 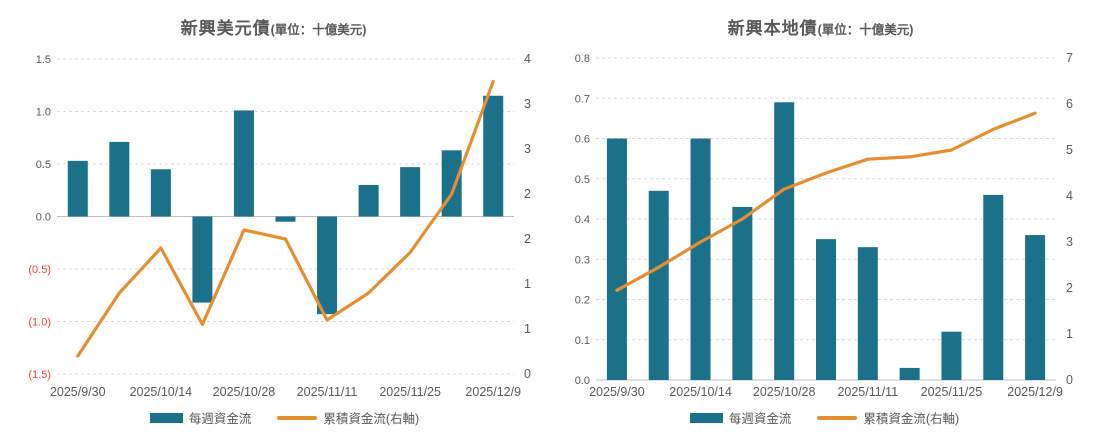 I want to click on left-axis-tick-label: 0.3, so click(x=582, y=260).